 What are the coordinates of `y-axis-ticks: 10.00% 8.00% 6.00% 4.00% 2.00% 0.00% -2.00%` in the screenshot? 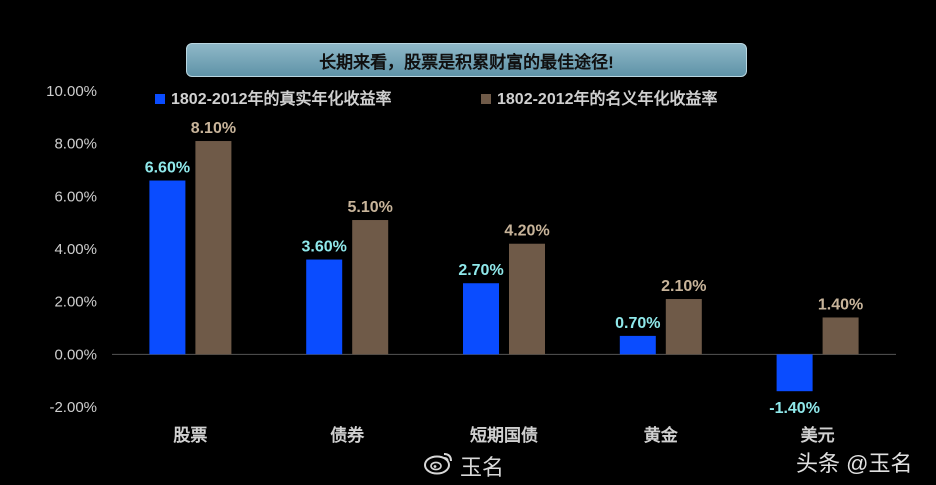 It's located at (71, 249).